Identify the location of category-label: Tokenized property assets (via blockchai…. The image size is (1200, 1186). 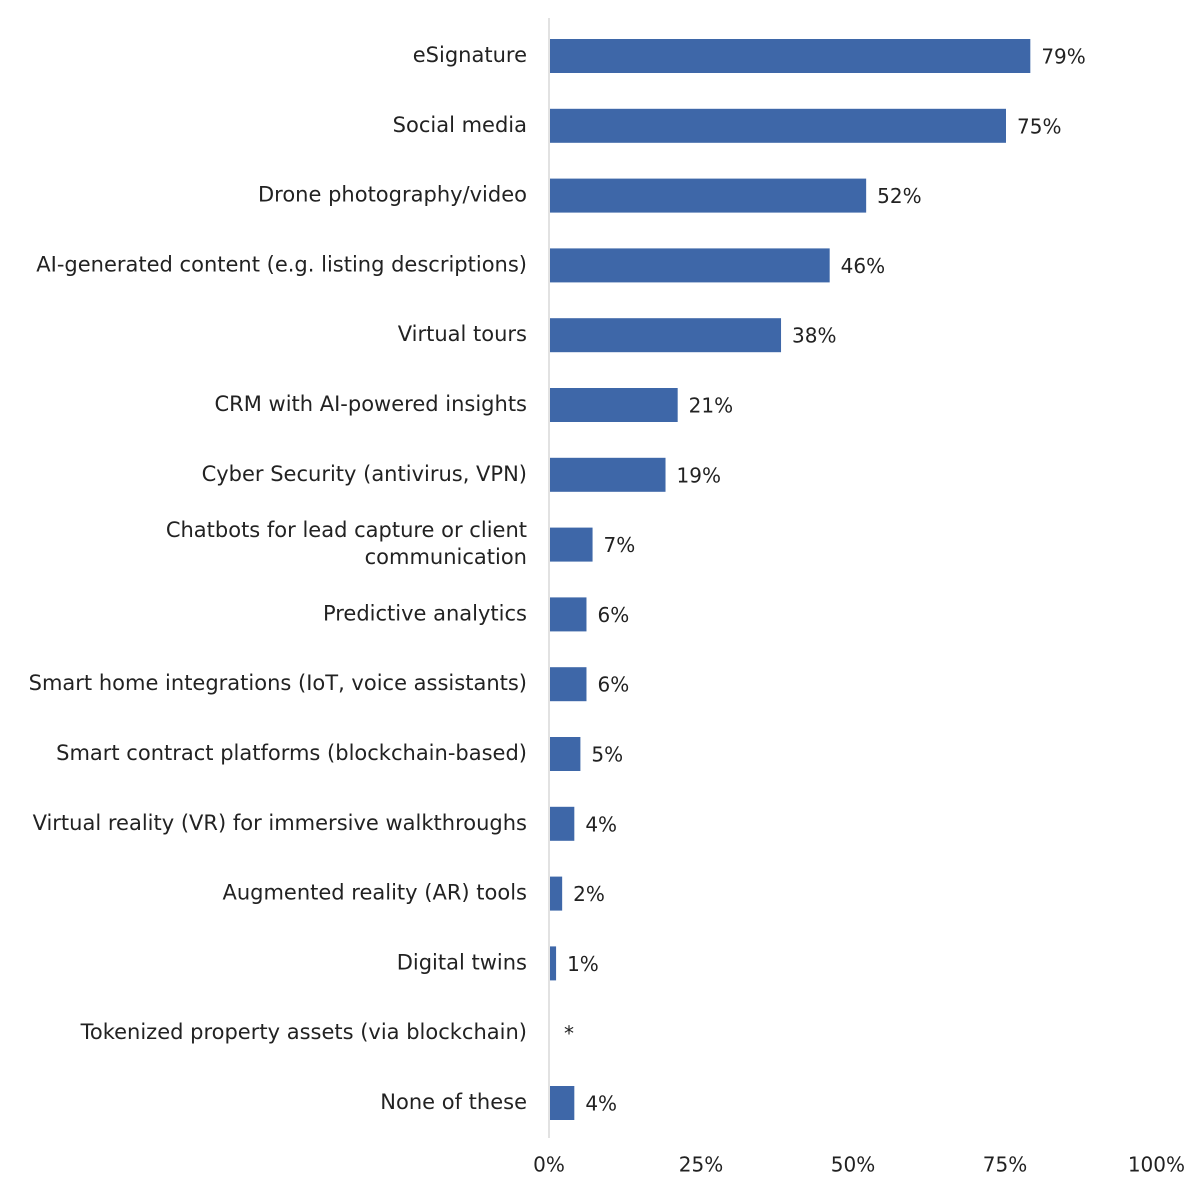
(303, 1032).